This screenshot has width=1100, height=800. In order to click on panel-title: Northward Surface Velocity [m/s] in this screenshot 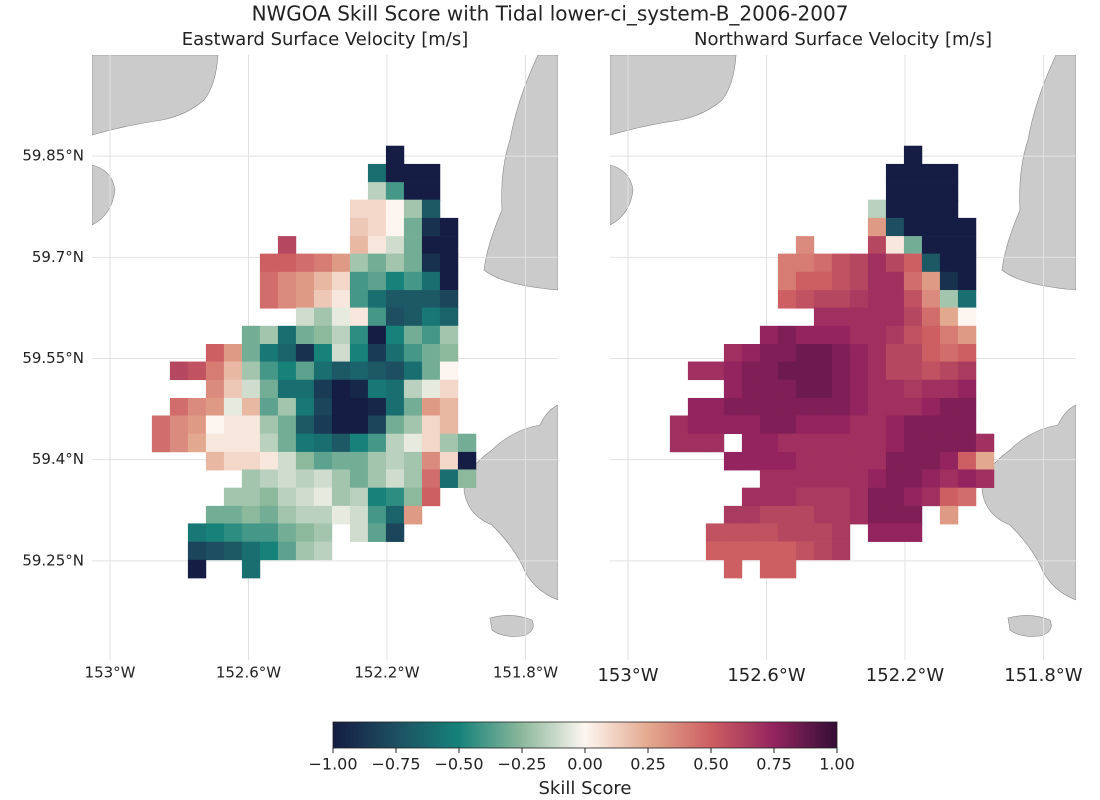, I will do `click(843, 39)`.